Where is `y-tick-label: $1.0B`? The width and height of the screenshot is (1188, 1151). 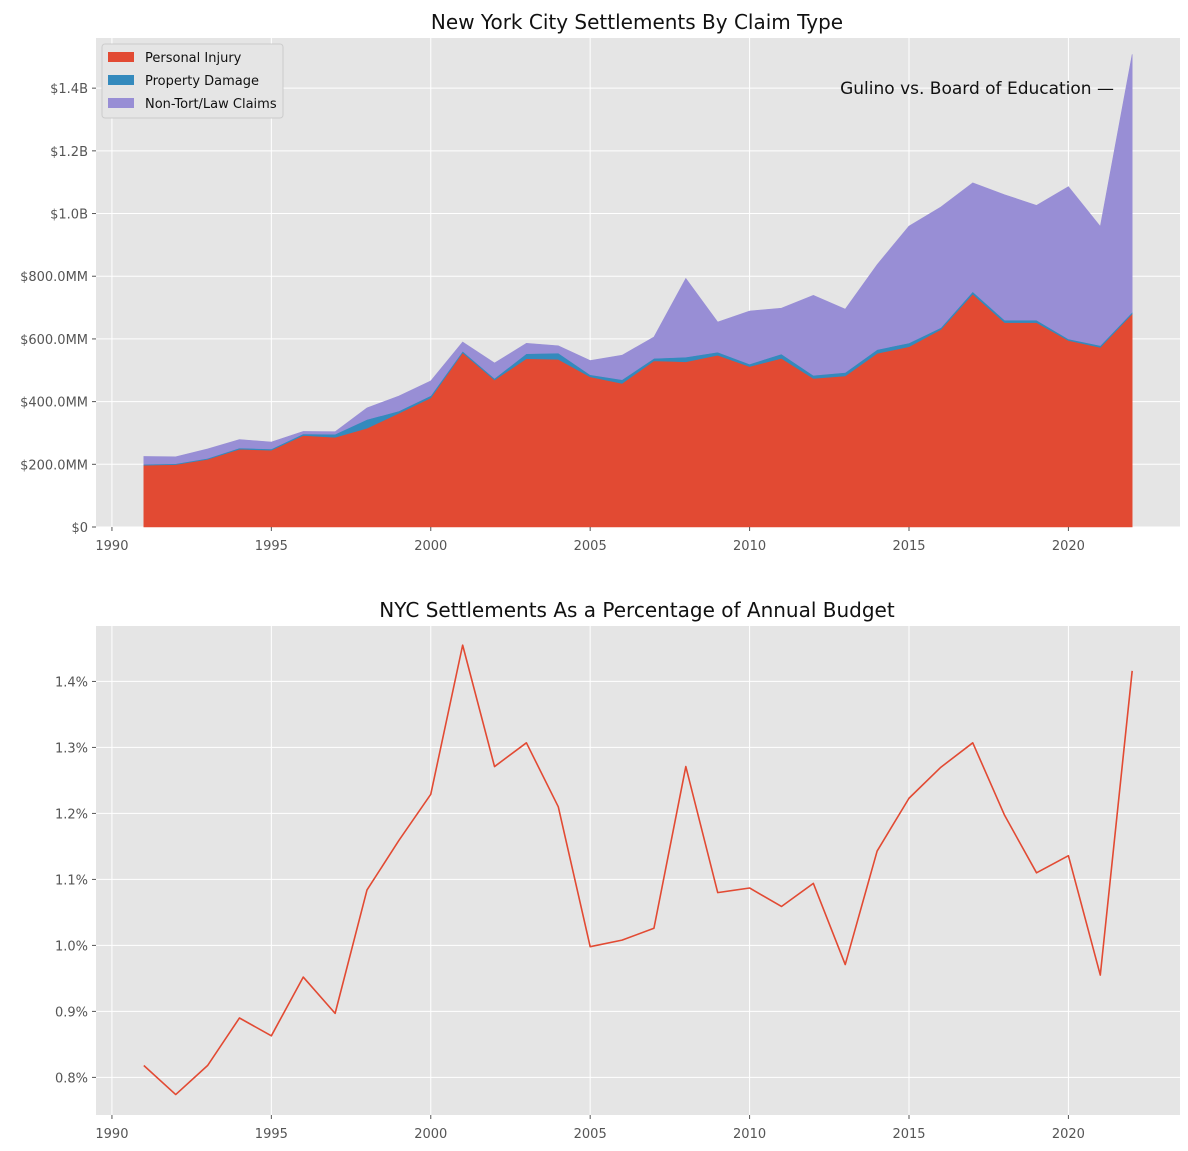 y-tick-label: $1.0B is located at coordinates (69, 215).